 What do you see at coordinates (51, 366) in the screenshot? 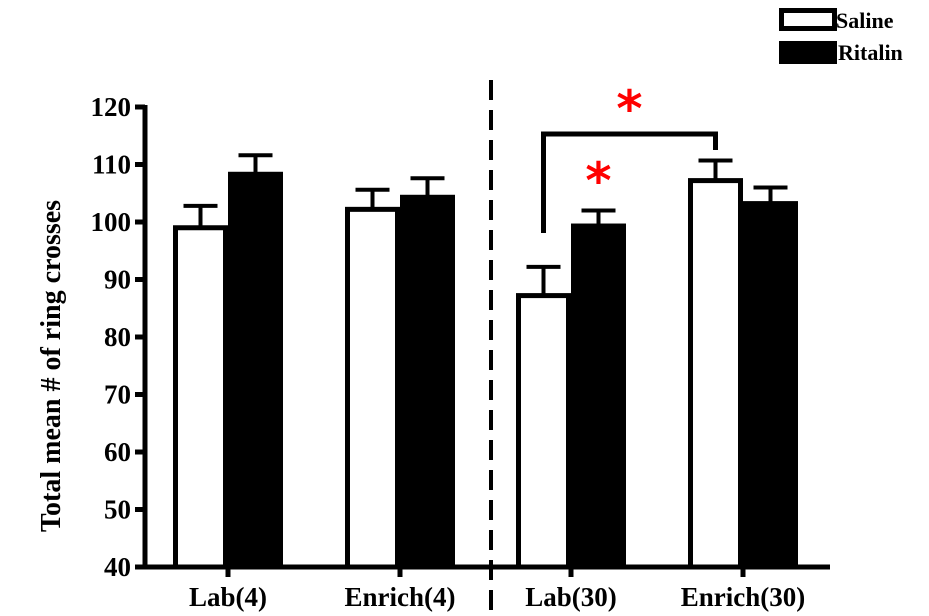
I see `y-axis-label: Total mean # of ring crosses` at bounding box center [51, 366].